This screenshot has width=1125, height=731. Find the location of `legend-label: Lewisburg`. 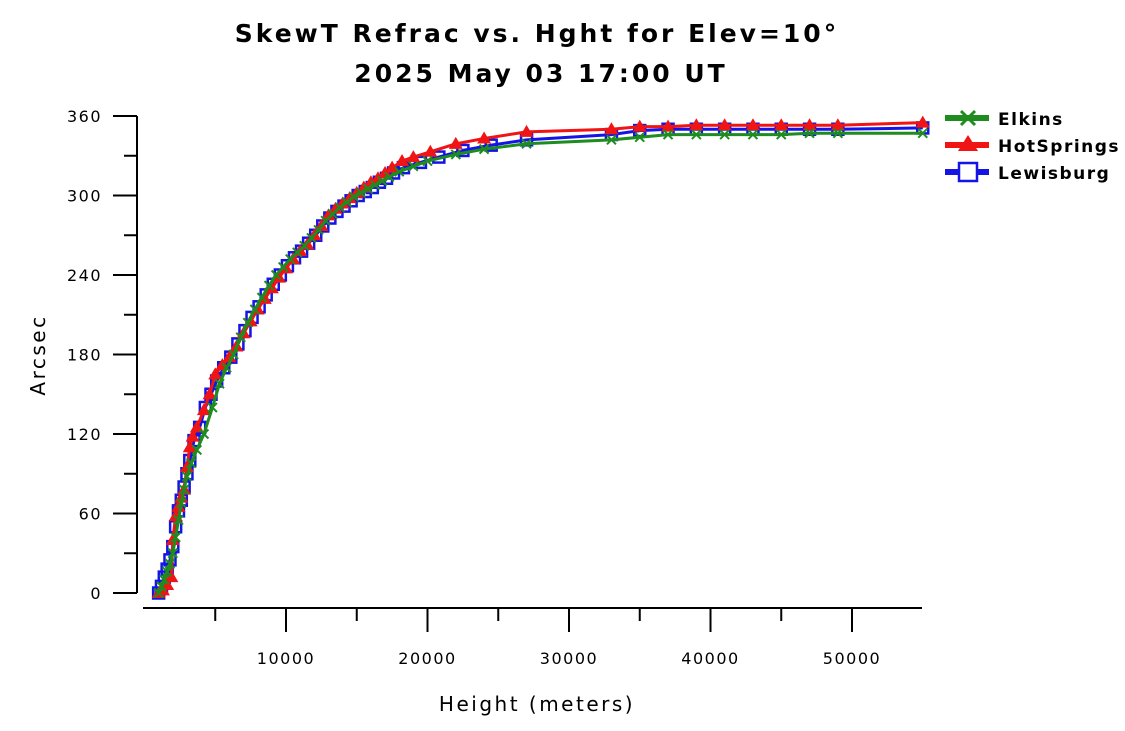

legend-label: Lewisburg is located at coordinates (1054, 174).